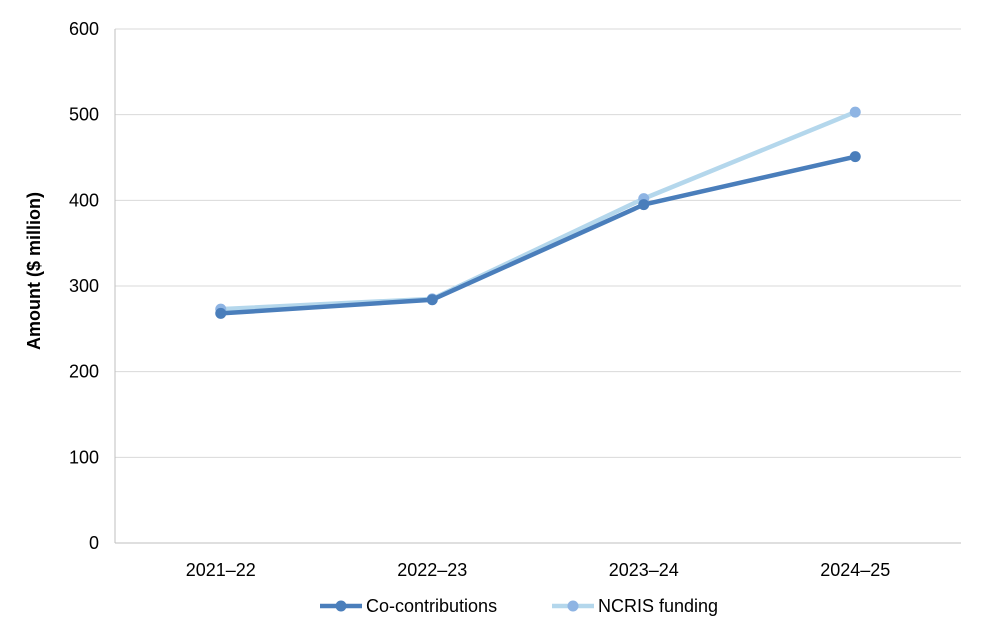  Describe the element at coordinates (538, 570) in the screenshot. I see `x-tick-labels: 2021–22 2022–23 2023–24 2024–25` at that location.